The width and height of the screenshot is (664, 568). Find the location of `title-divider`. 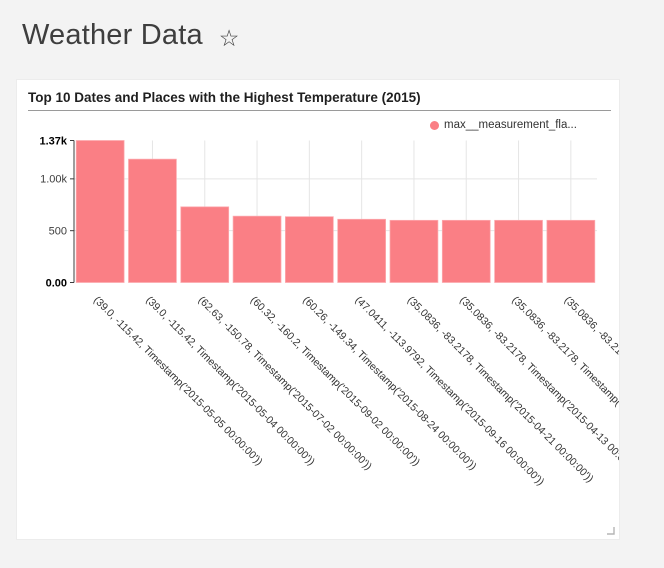

title-divider is located at coordinates (319, 110).